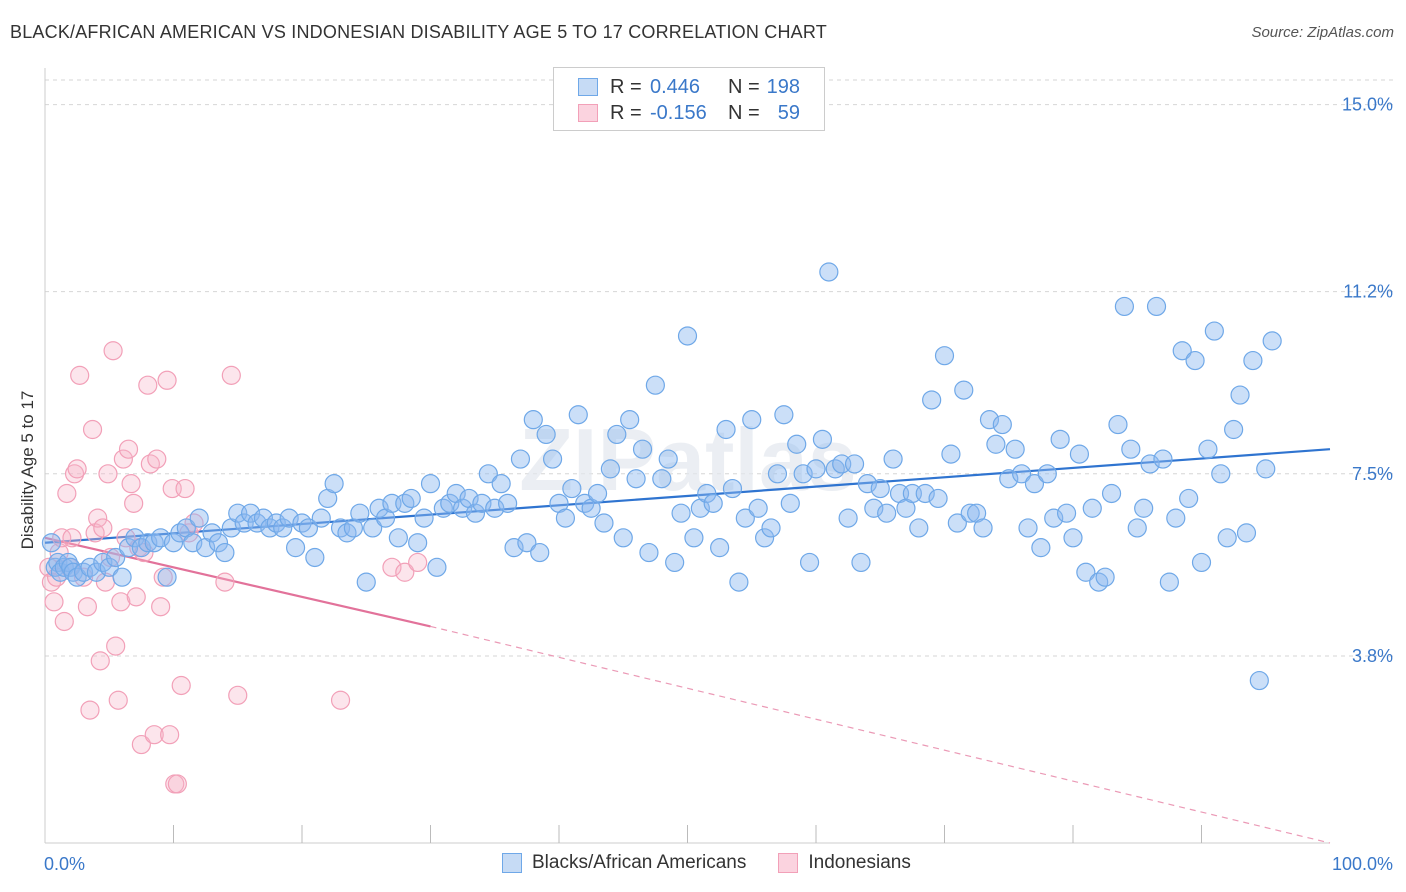  What do you see at coordinates (687, 496) in the screenshot?
I see `trend-line-blacks` at bounding box center [687, 496].